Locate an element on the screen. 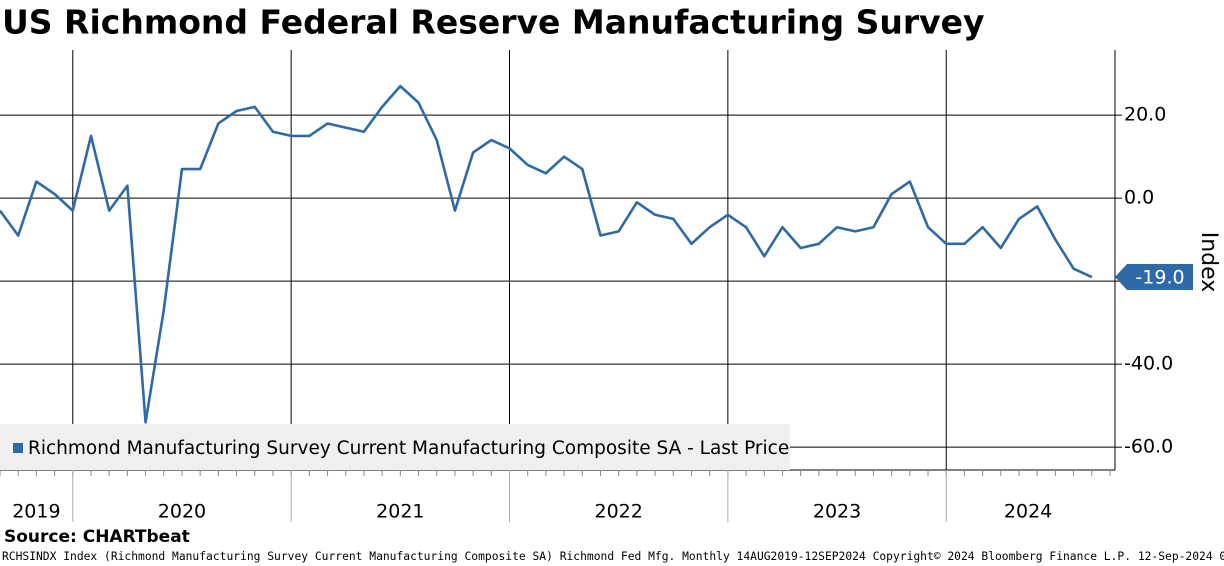  last-price-tag is located at coordinates (1154, 277).